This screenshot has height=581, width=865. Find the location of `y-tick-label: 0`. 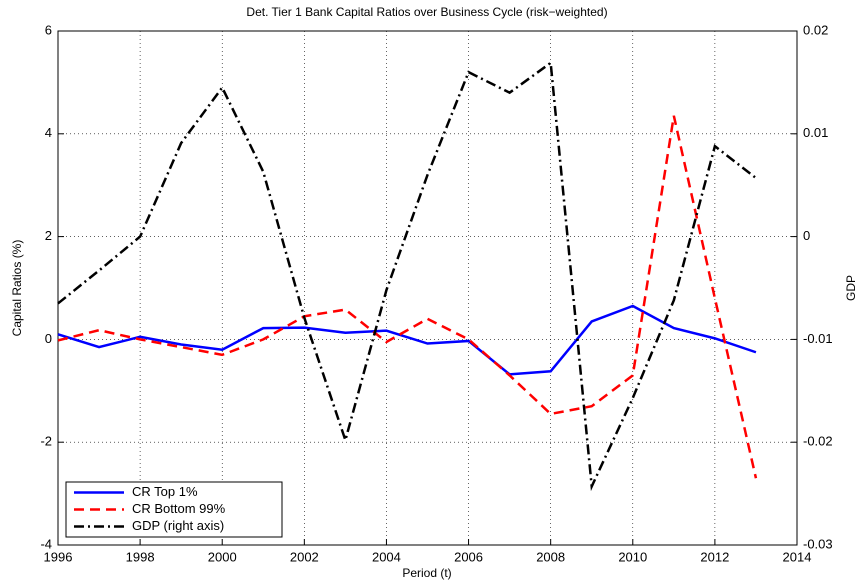

y-tick-label: 0 is located at coordinates (48, 338).